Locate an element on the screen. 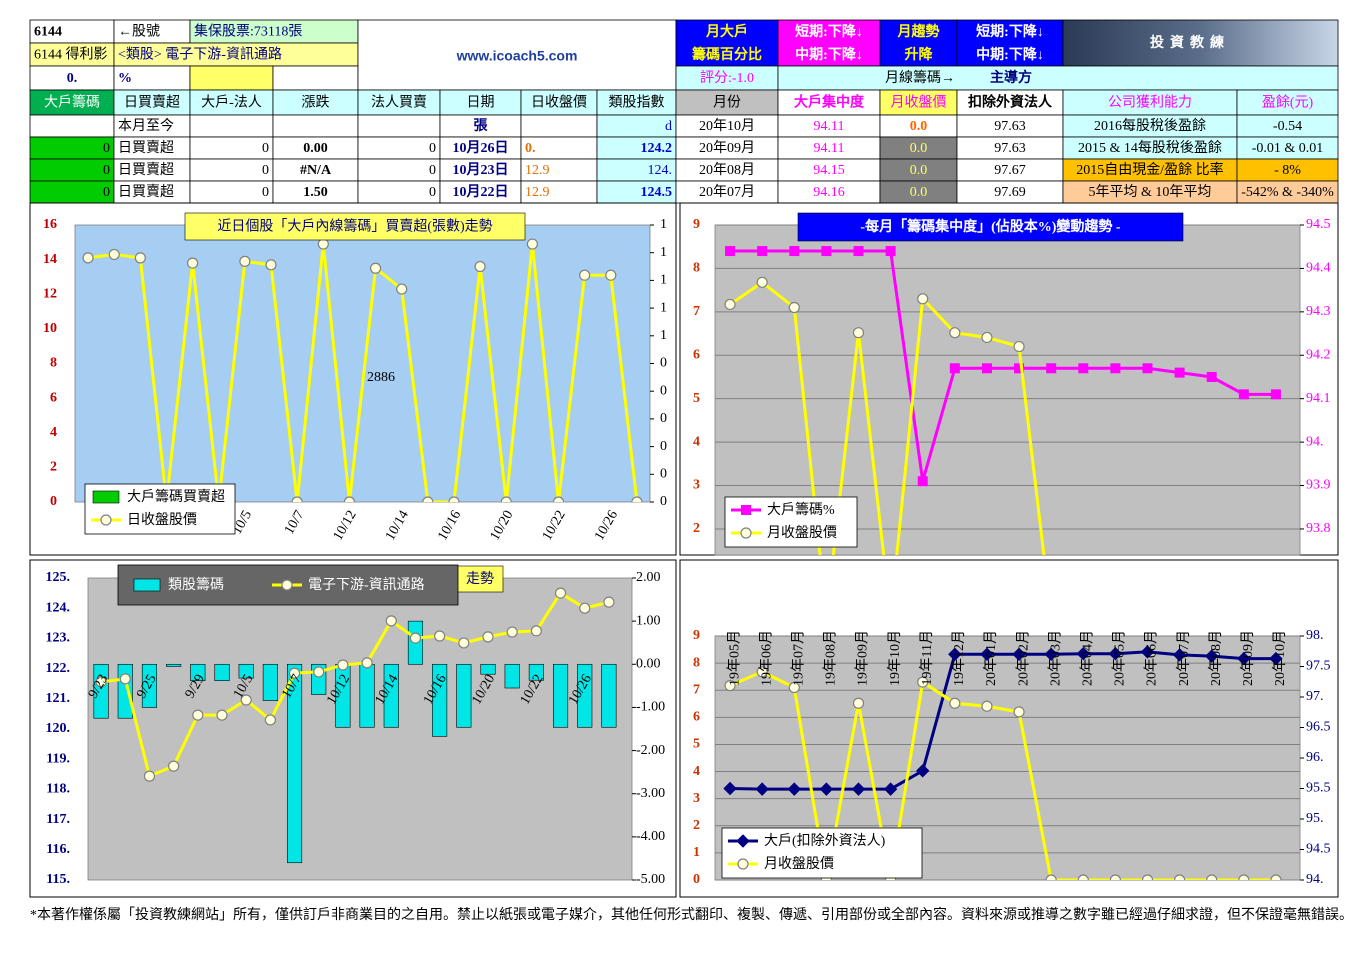 The width and height of the screenshot is (1366, 967). column-header: 公司獲利能力 is located at coordinates (1150, 103).